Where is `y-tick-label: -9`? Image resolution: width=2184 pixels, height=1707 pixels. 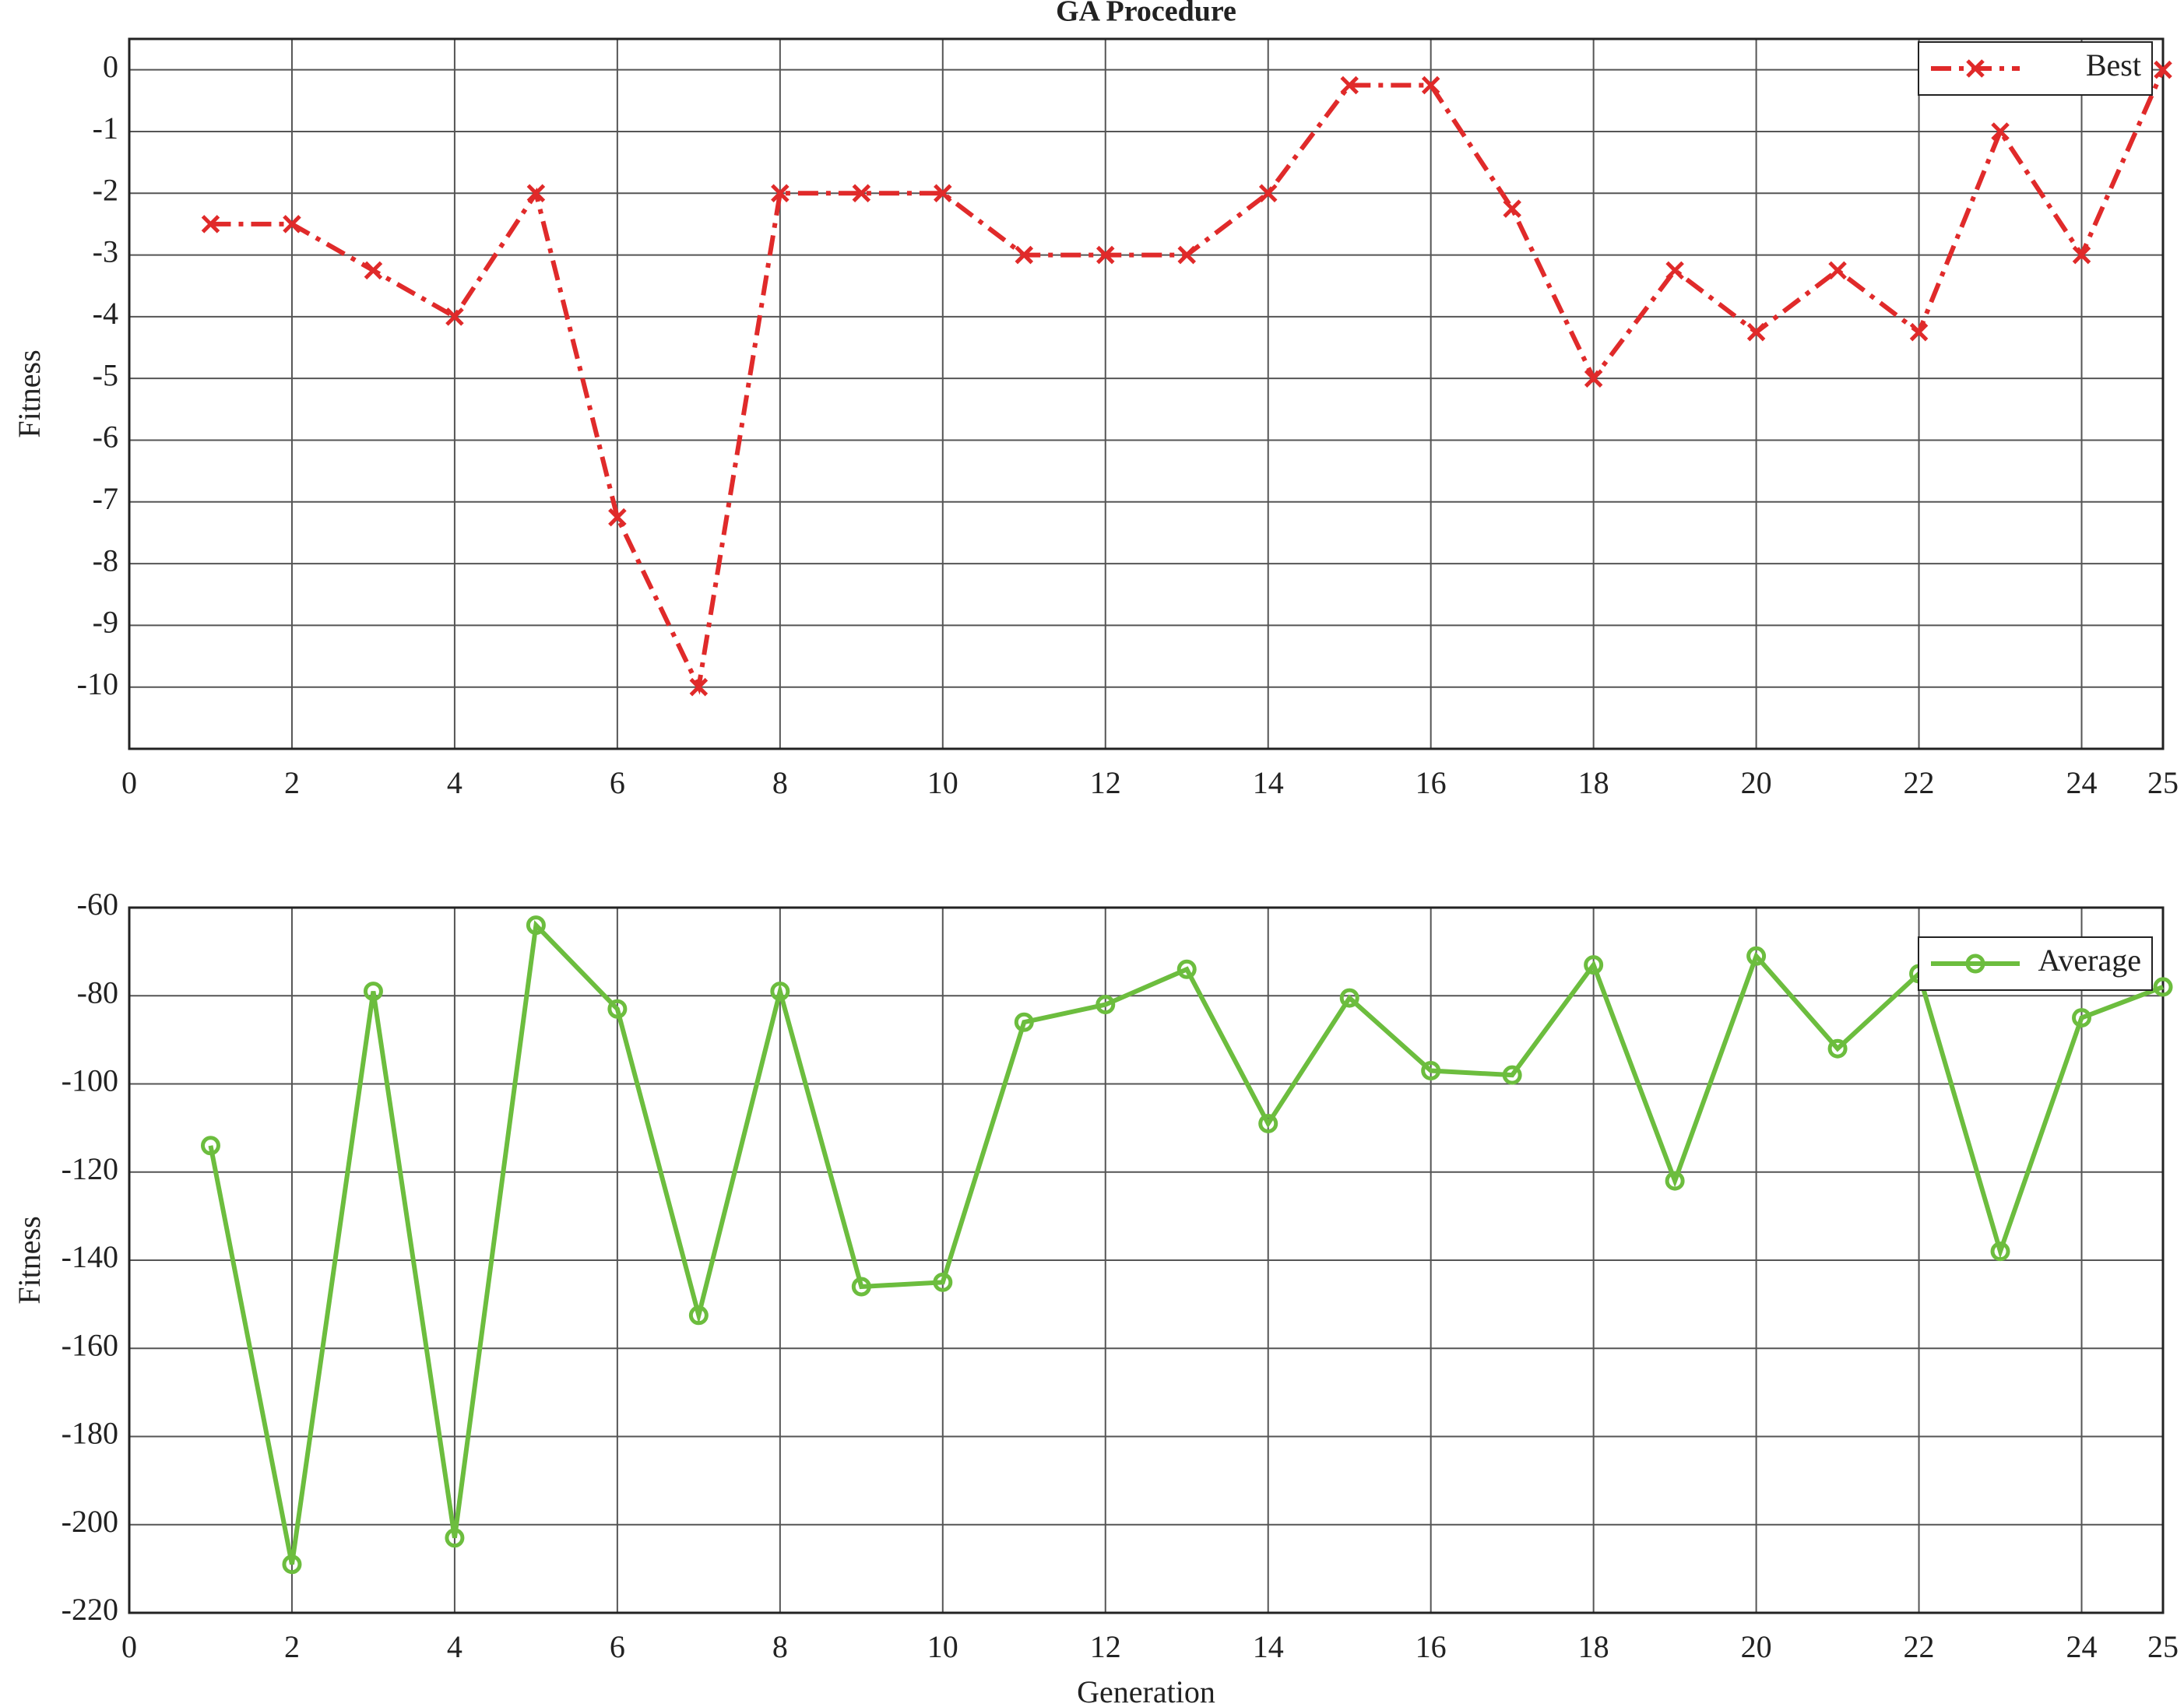
y-tick-label: -9 is located at coordinates (105, 622).